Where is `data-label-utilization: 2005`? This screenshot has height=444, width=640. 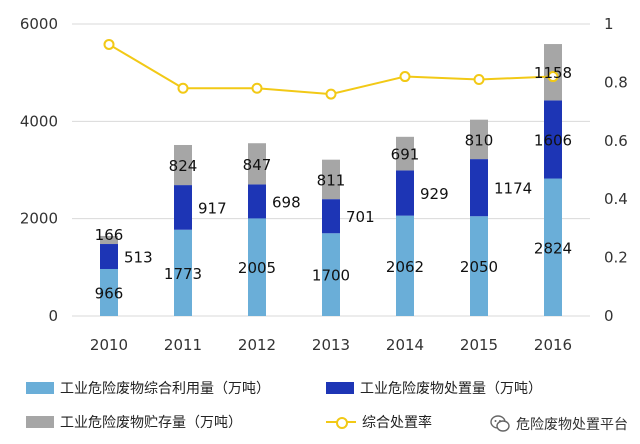 data-label-utilization: 2005 is located at coordinates (257, 268).